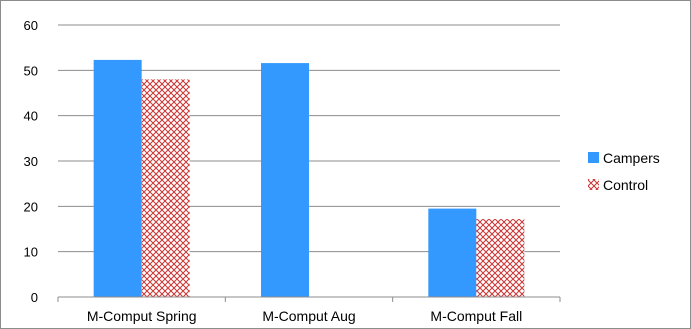  What do you see at coordinates (31, 206) in the screenshot?
I see `y-tick-label: 20` at bounding box center [31, 206].